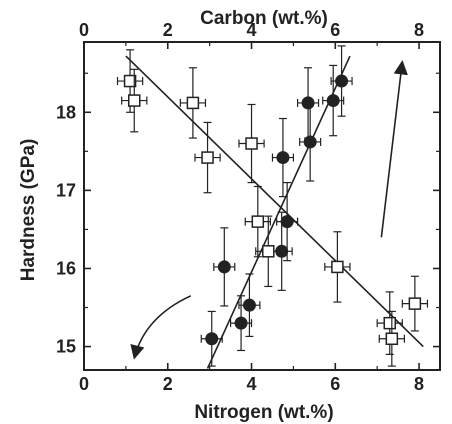  What do you see at coordinates (84, 384) in the screenshot?
I see `x-tick-label-bottom: 0` at bounding box center [84, 384].